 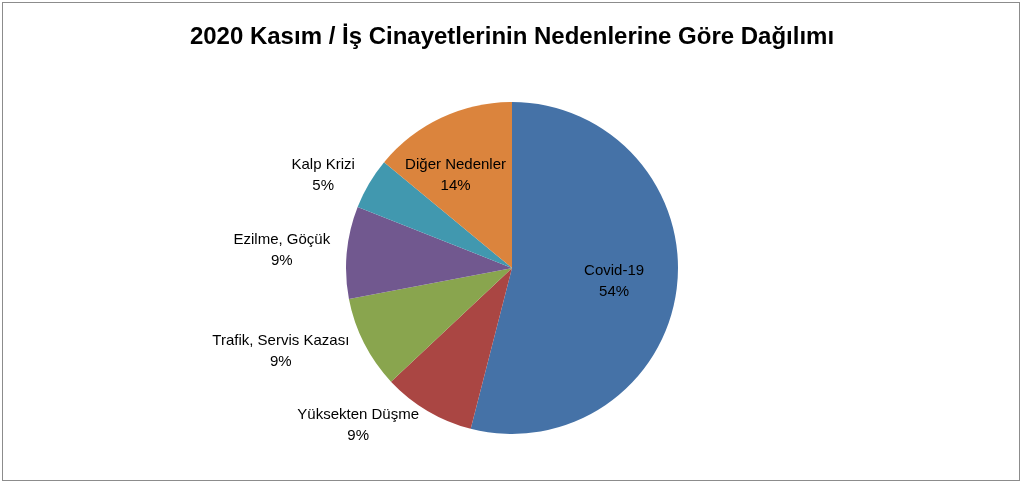 What do you see at coordinates (614, 269) in the screenshot?
I see `slice-label: Covid-19` at bounding box center [614, 269].